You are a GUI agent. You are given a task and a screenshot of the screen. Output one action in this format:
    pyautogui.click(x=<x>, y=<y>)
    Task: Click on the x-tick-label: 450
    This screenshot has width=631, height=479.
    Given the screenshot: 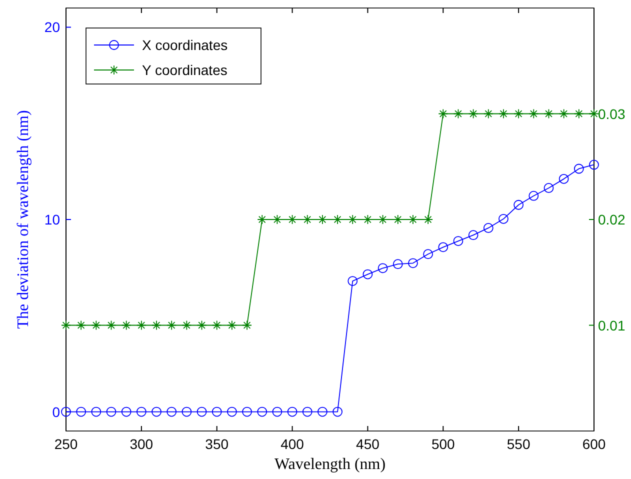 What is the action you would take?
    pyautogui.click(x=368, y=444)
    